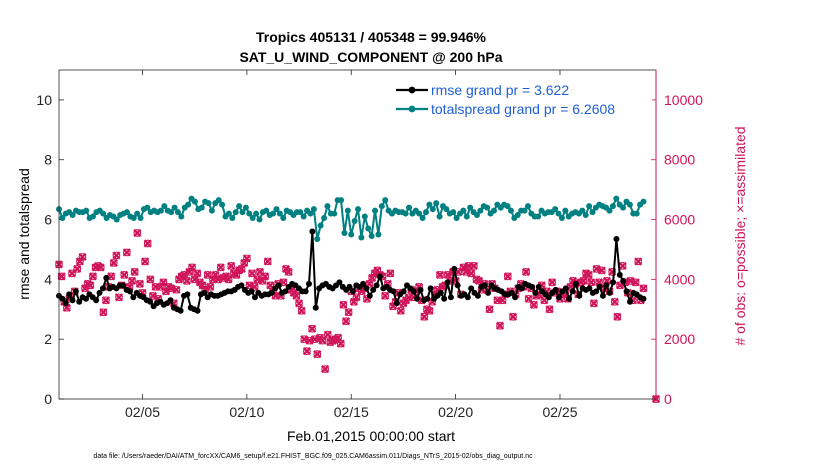 The image size is (830, 470). Describe the element at coordinates (24, 234) in the screenshot. I see `y-left-axis-label: rmse and totalspread` at that location.